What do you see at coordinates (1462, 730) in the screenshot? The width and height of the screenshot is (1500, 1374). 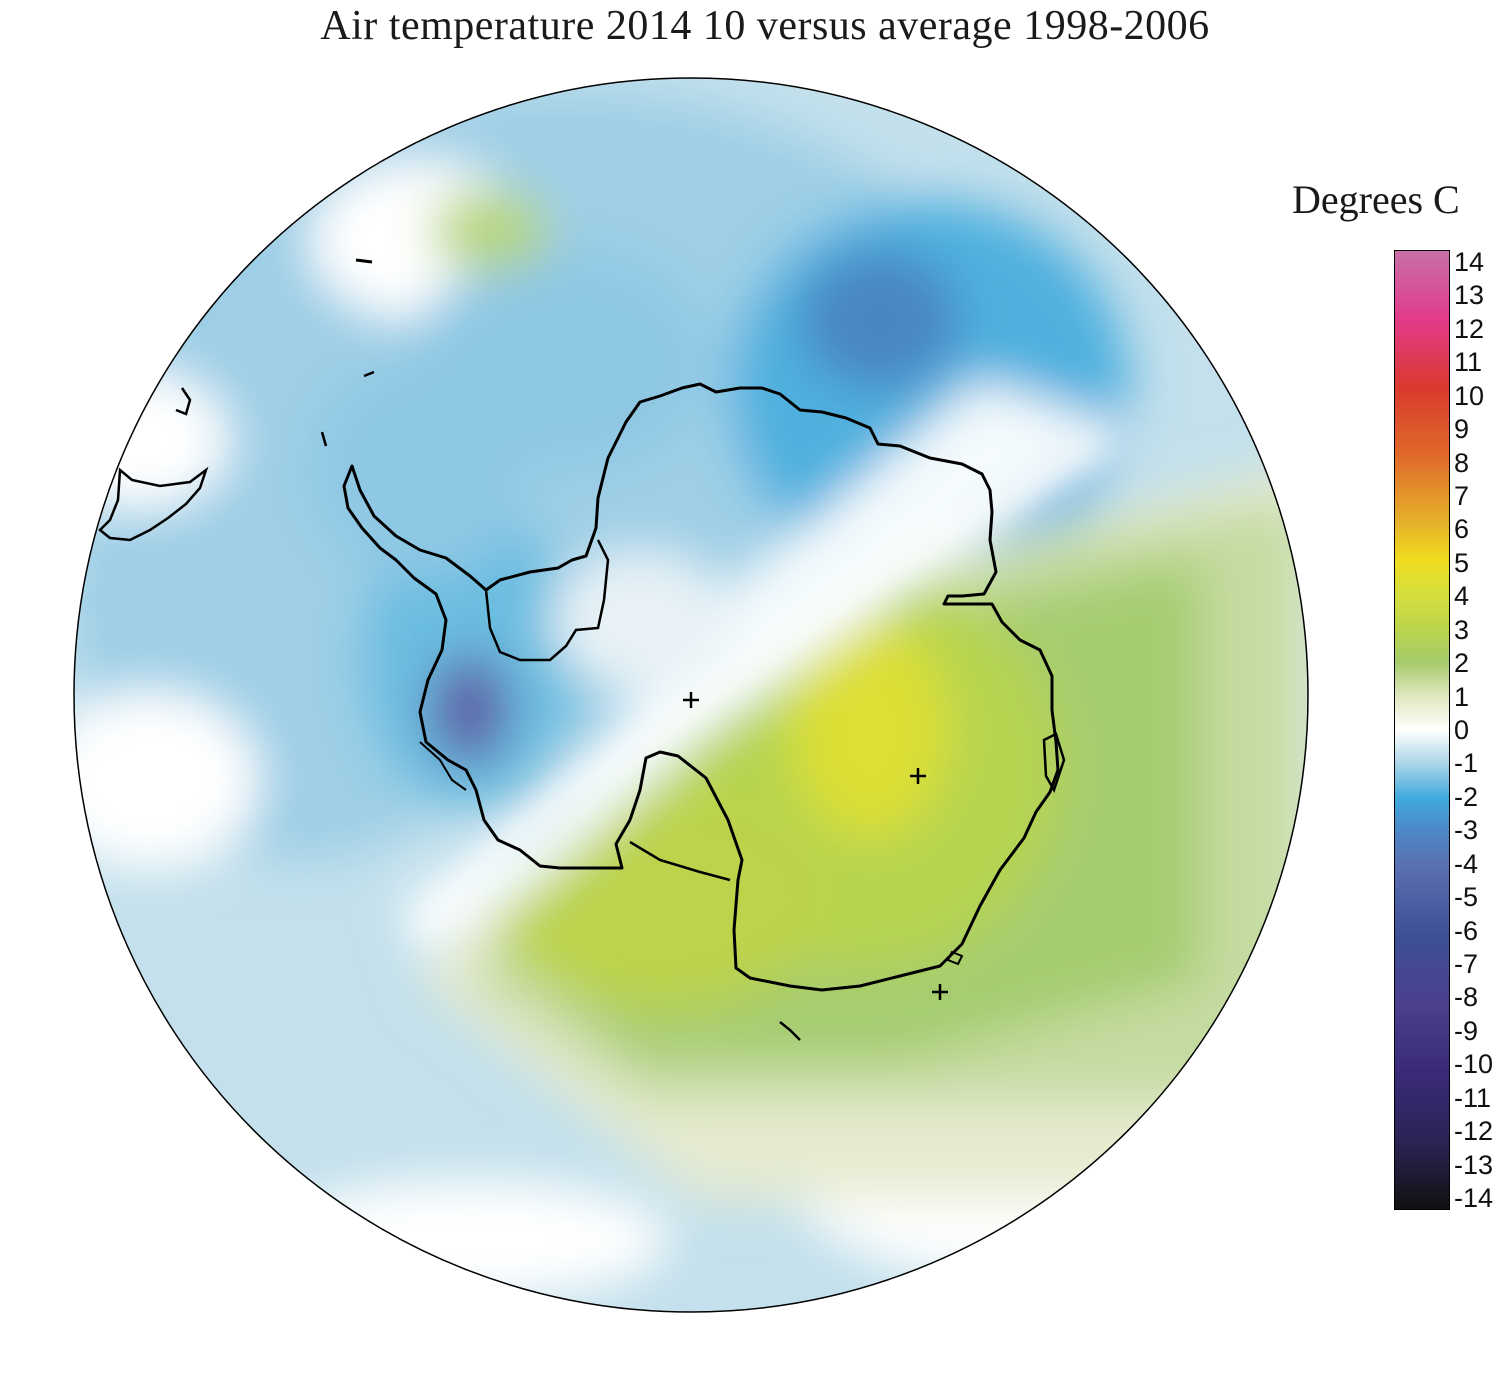 I see `color-scale-tick: 0` at bounding box center [1462, 730].